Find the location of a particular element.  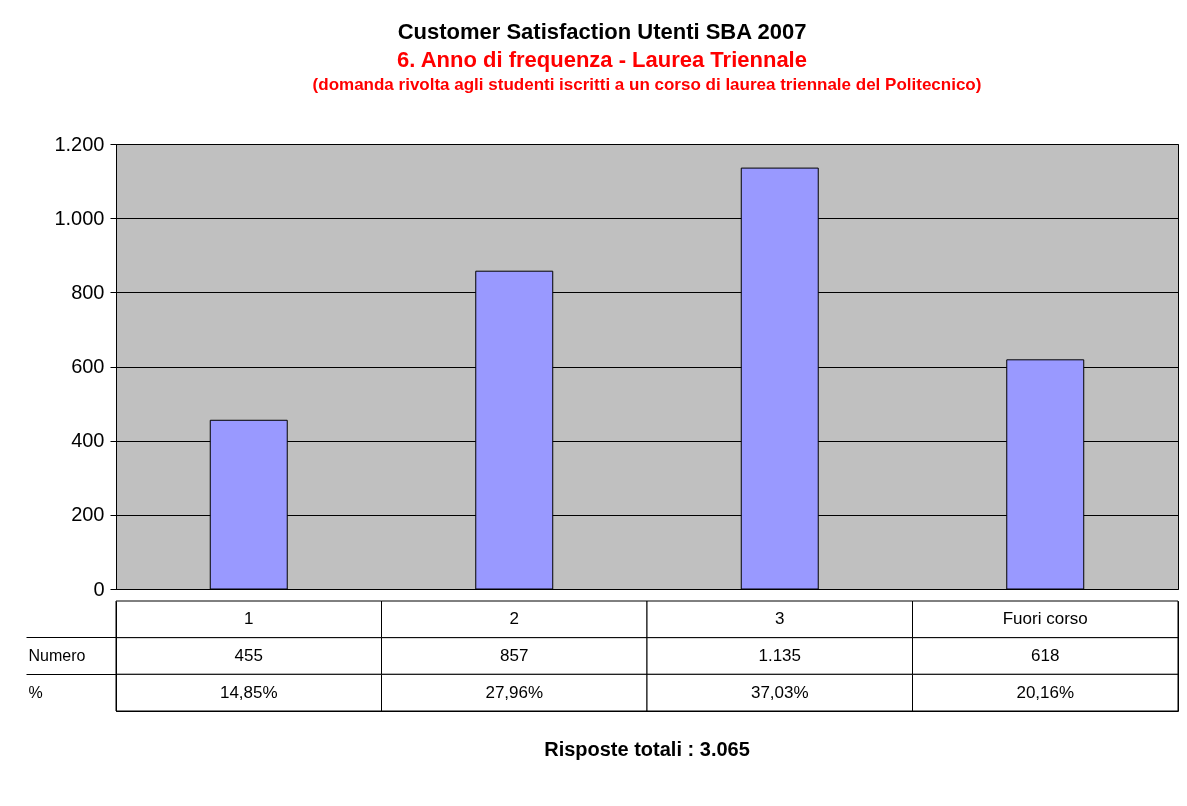

text: 27,96% is located at coordinates (514, 692).